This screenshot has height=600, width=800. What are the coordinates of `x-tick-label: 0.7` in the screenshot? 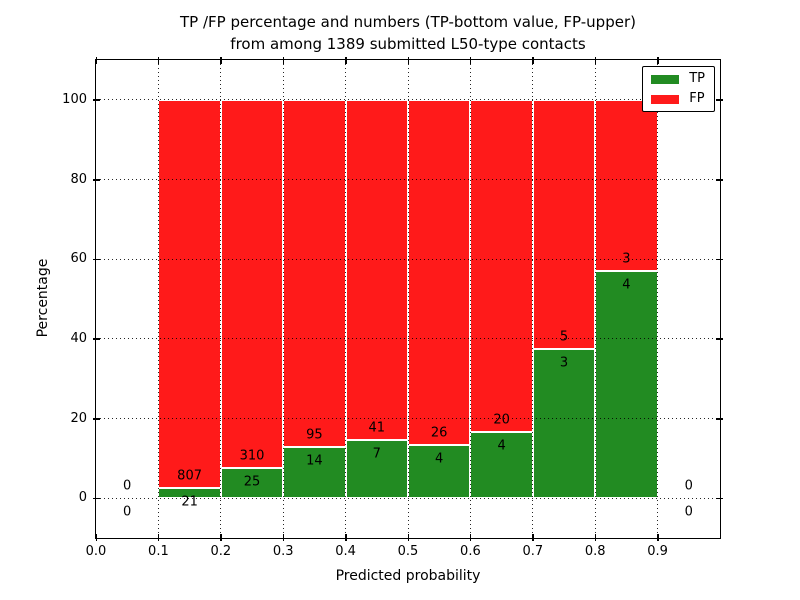 It's located at (533, 551).